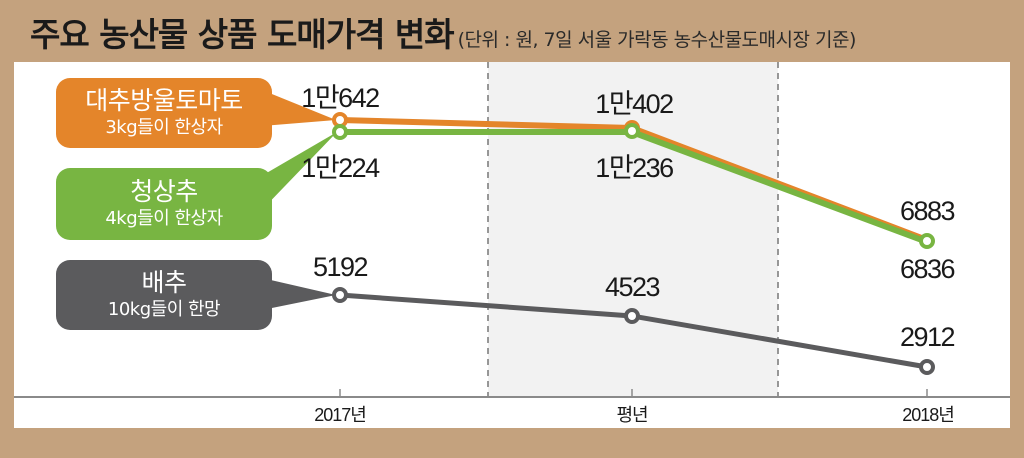  I want to click on cabbage-value-2018: 2912, so click(927, 337).